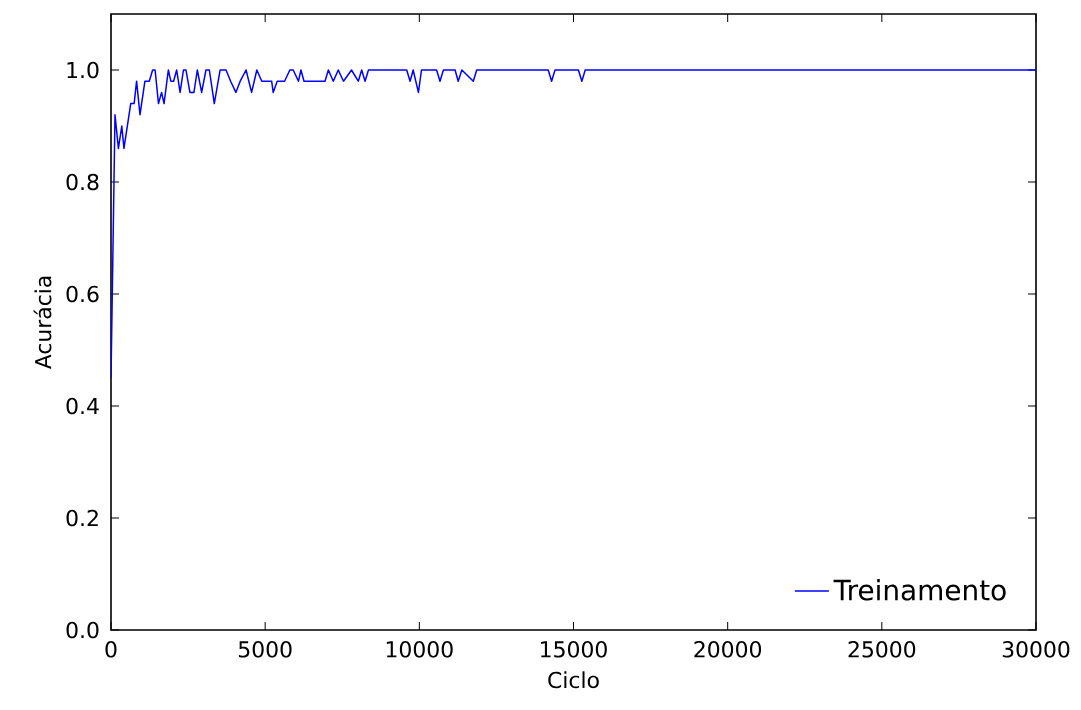  I want to click on legend-label: Treinamento, so click(919, 589).